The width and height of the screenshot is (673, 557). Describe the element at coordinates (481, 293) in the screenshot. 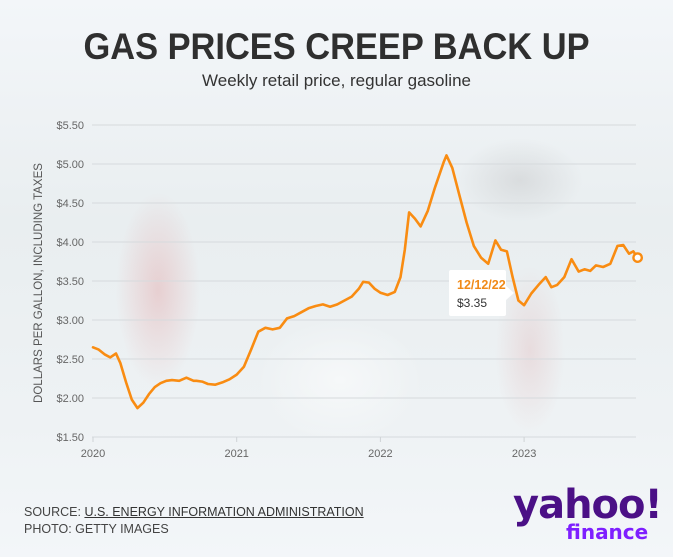

I see `data-callout: 12/12/22 $3.35` at that location.